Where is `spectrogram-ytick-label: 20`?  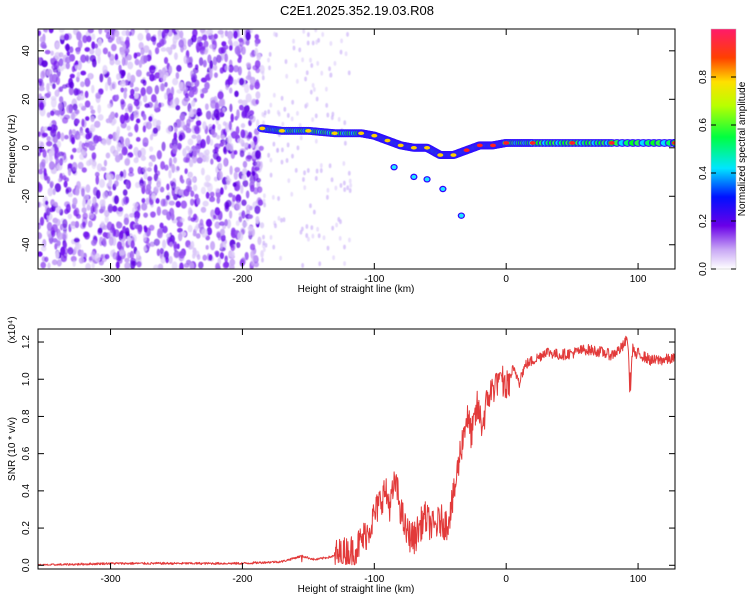
spectrogram-ytick-label: 20 is located at coordinates (26, 99).